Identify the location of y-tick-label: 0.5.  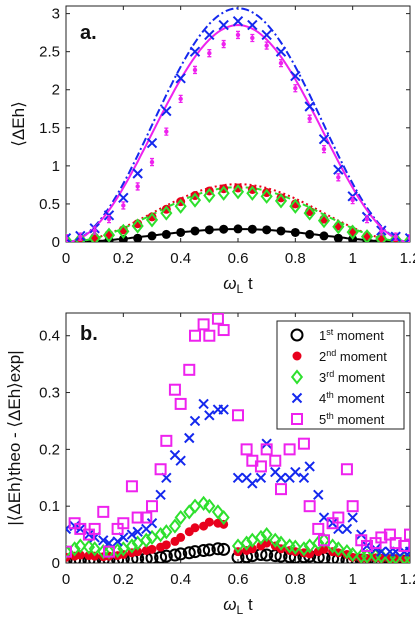
(49, 204).